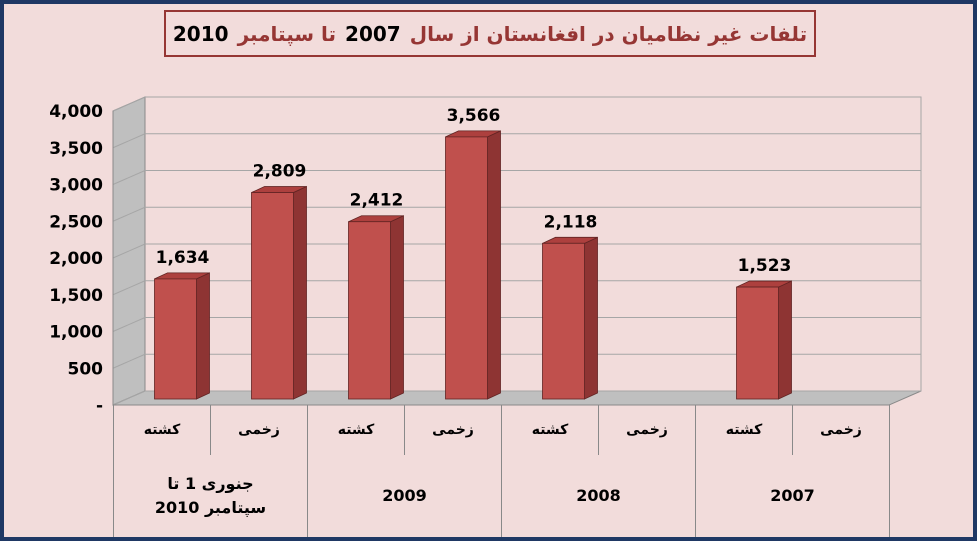 This screenshot has height=541, width=977. Describe the element at coordinates (99, 406) in the screenshot. I see `y-axis-tick-label: -` at that location.